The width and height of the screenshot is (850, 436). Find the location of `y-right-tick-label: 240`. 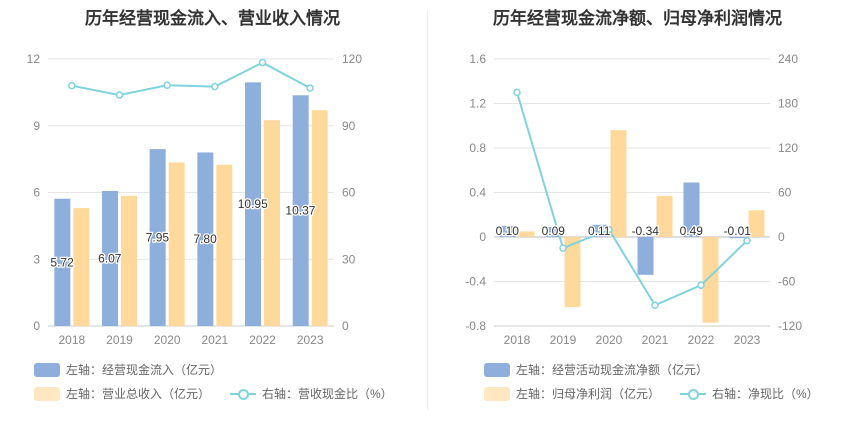

y-right-tick-label: 240 is located at coordinates (788, 59).